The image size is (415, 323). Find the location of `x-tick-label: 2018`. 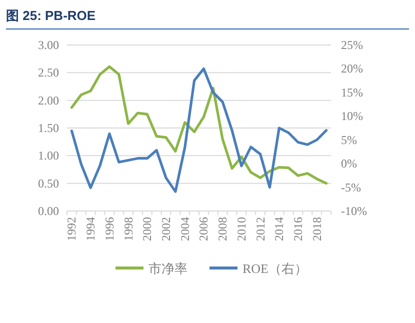

x-tick-label: 2018 is located at coordinates (317, 229).